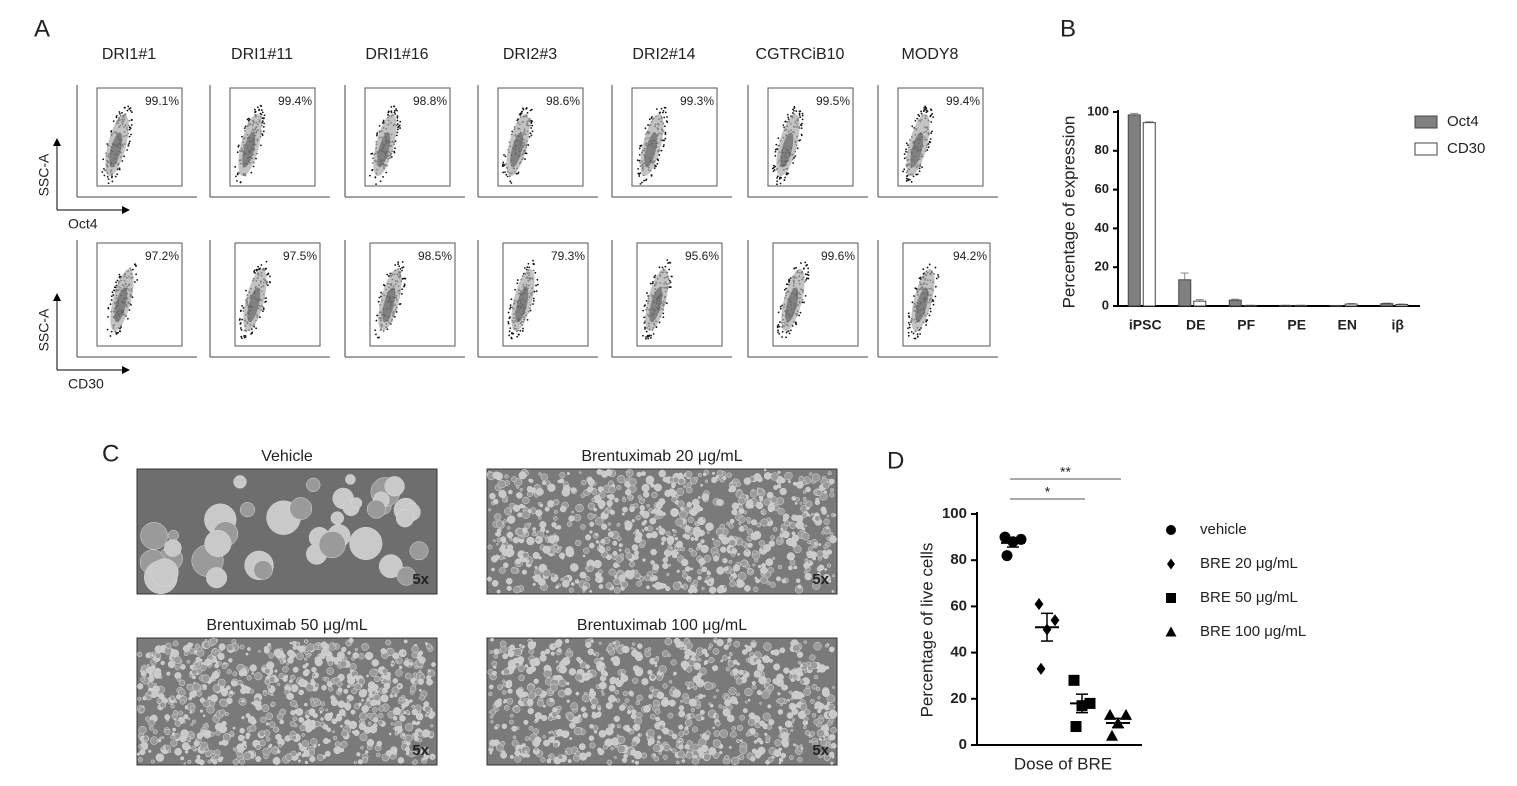 This screenshot has height=786, width=1517. What do you see at coordinates (1426, 149) in the screenshot?
I see `legend-swatch` at bounding box center [1426, 149].